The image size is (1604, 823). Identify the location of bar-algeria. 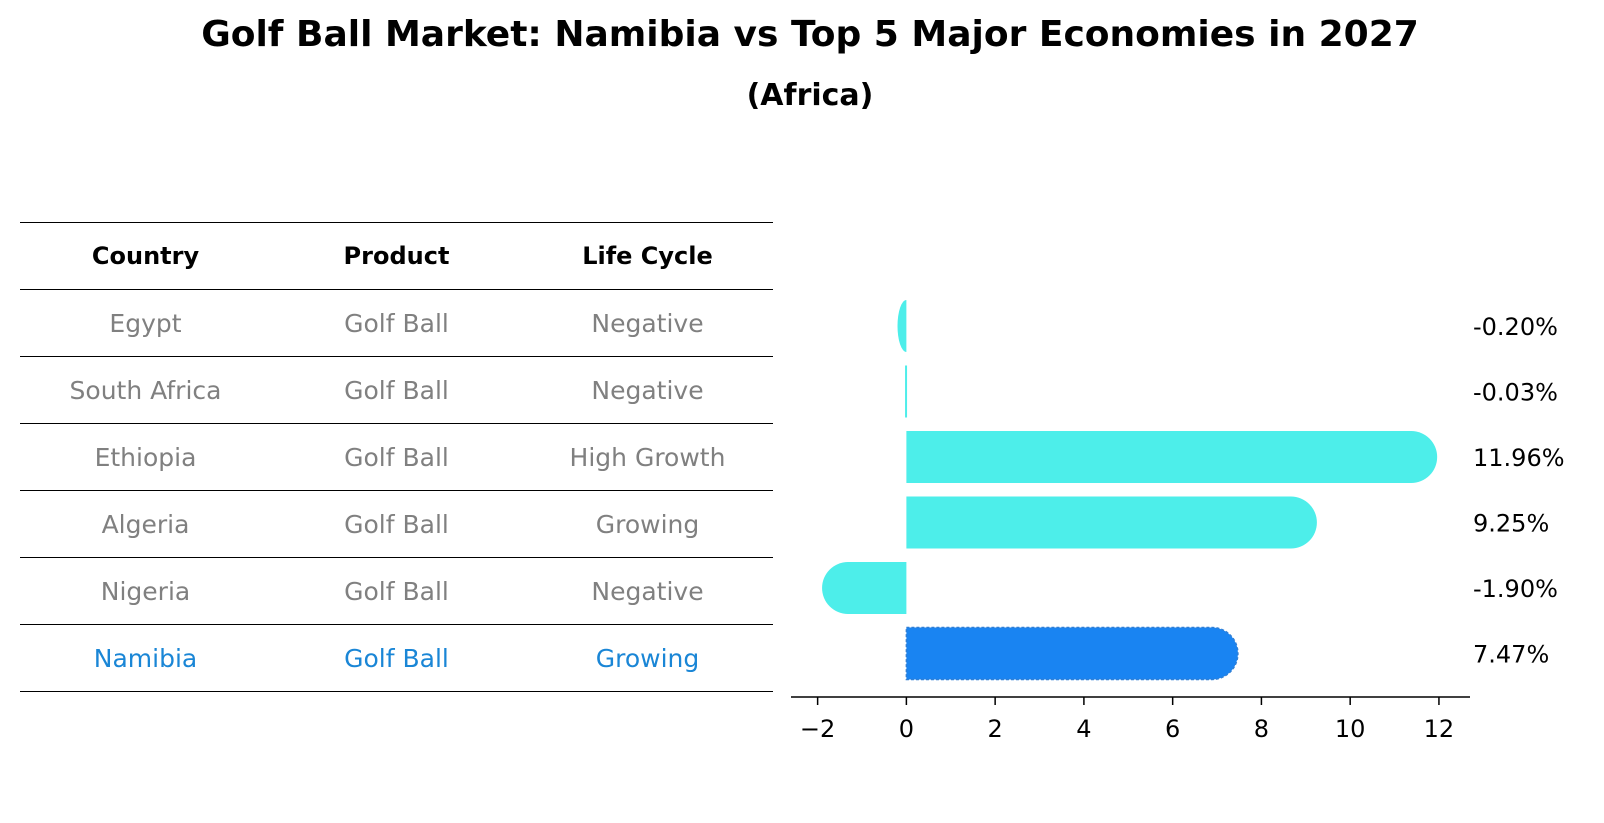
(1111, 522).